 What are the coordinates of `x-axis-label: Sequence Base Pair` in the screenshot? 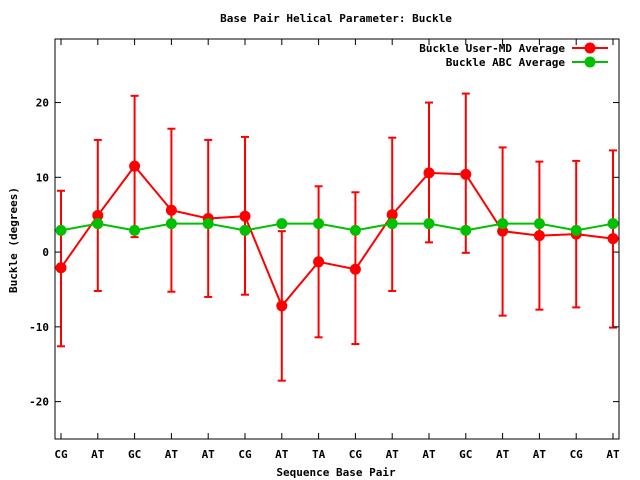 It's located at (336, 472).